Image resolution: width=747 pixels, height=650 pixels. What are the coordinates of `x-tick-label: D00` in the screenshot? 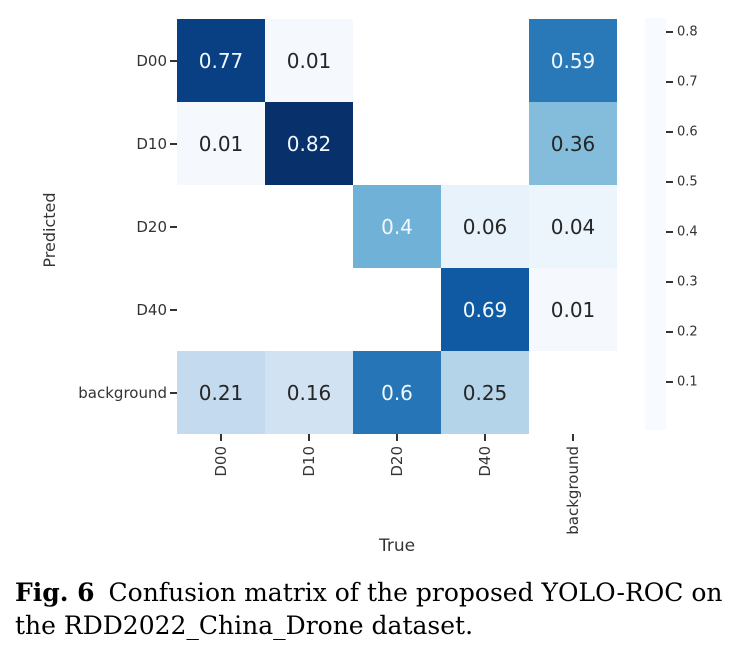 It's located at (221, 461).